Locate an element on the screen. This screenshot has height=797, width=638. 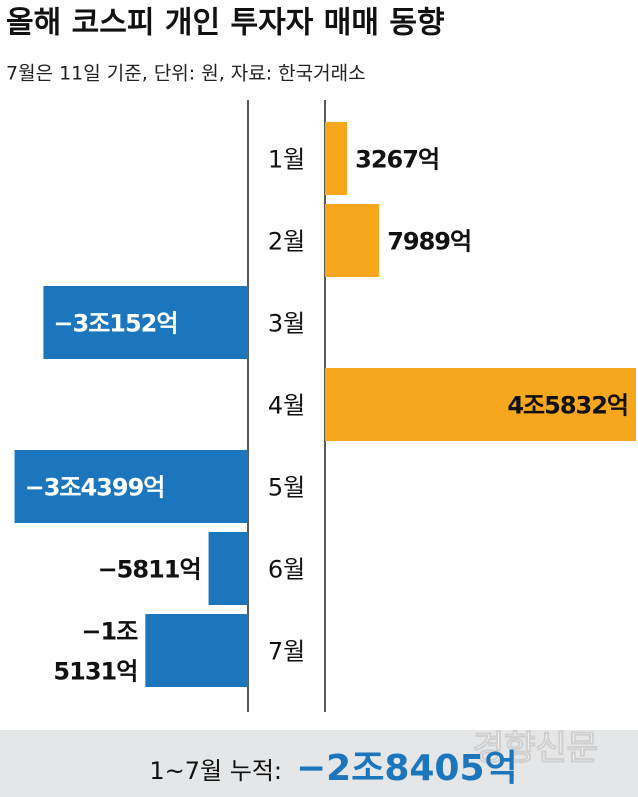
value-label: −1조 5131억 is located at coordinates (95, 652).